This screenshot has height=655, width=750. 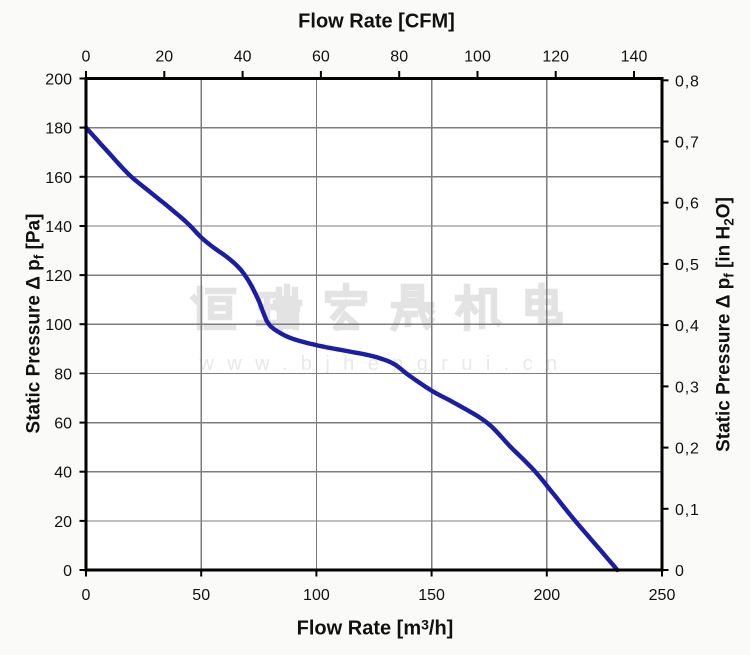 What do you see at coordinates (376, 22) in the screenshot?
I see `svg-text: Flow Rate [CFM]` at bounding box center [376, 22].